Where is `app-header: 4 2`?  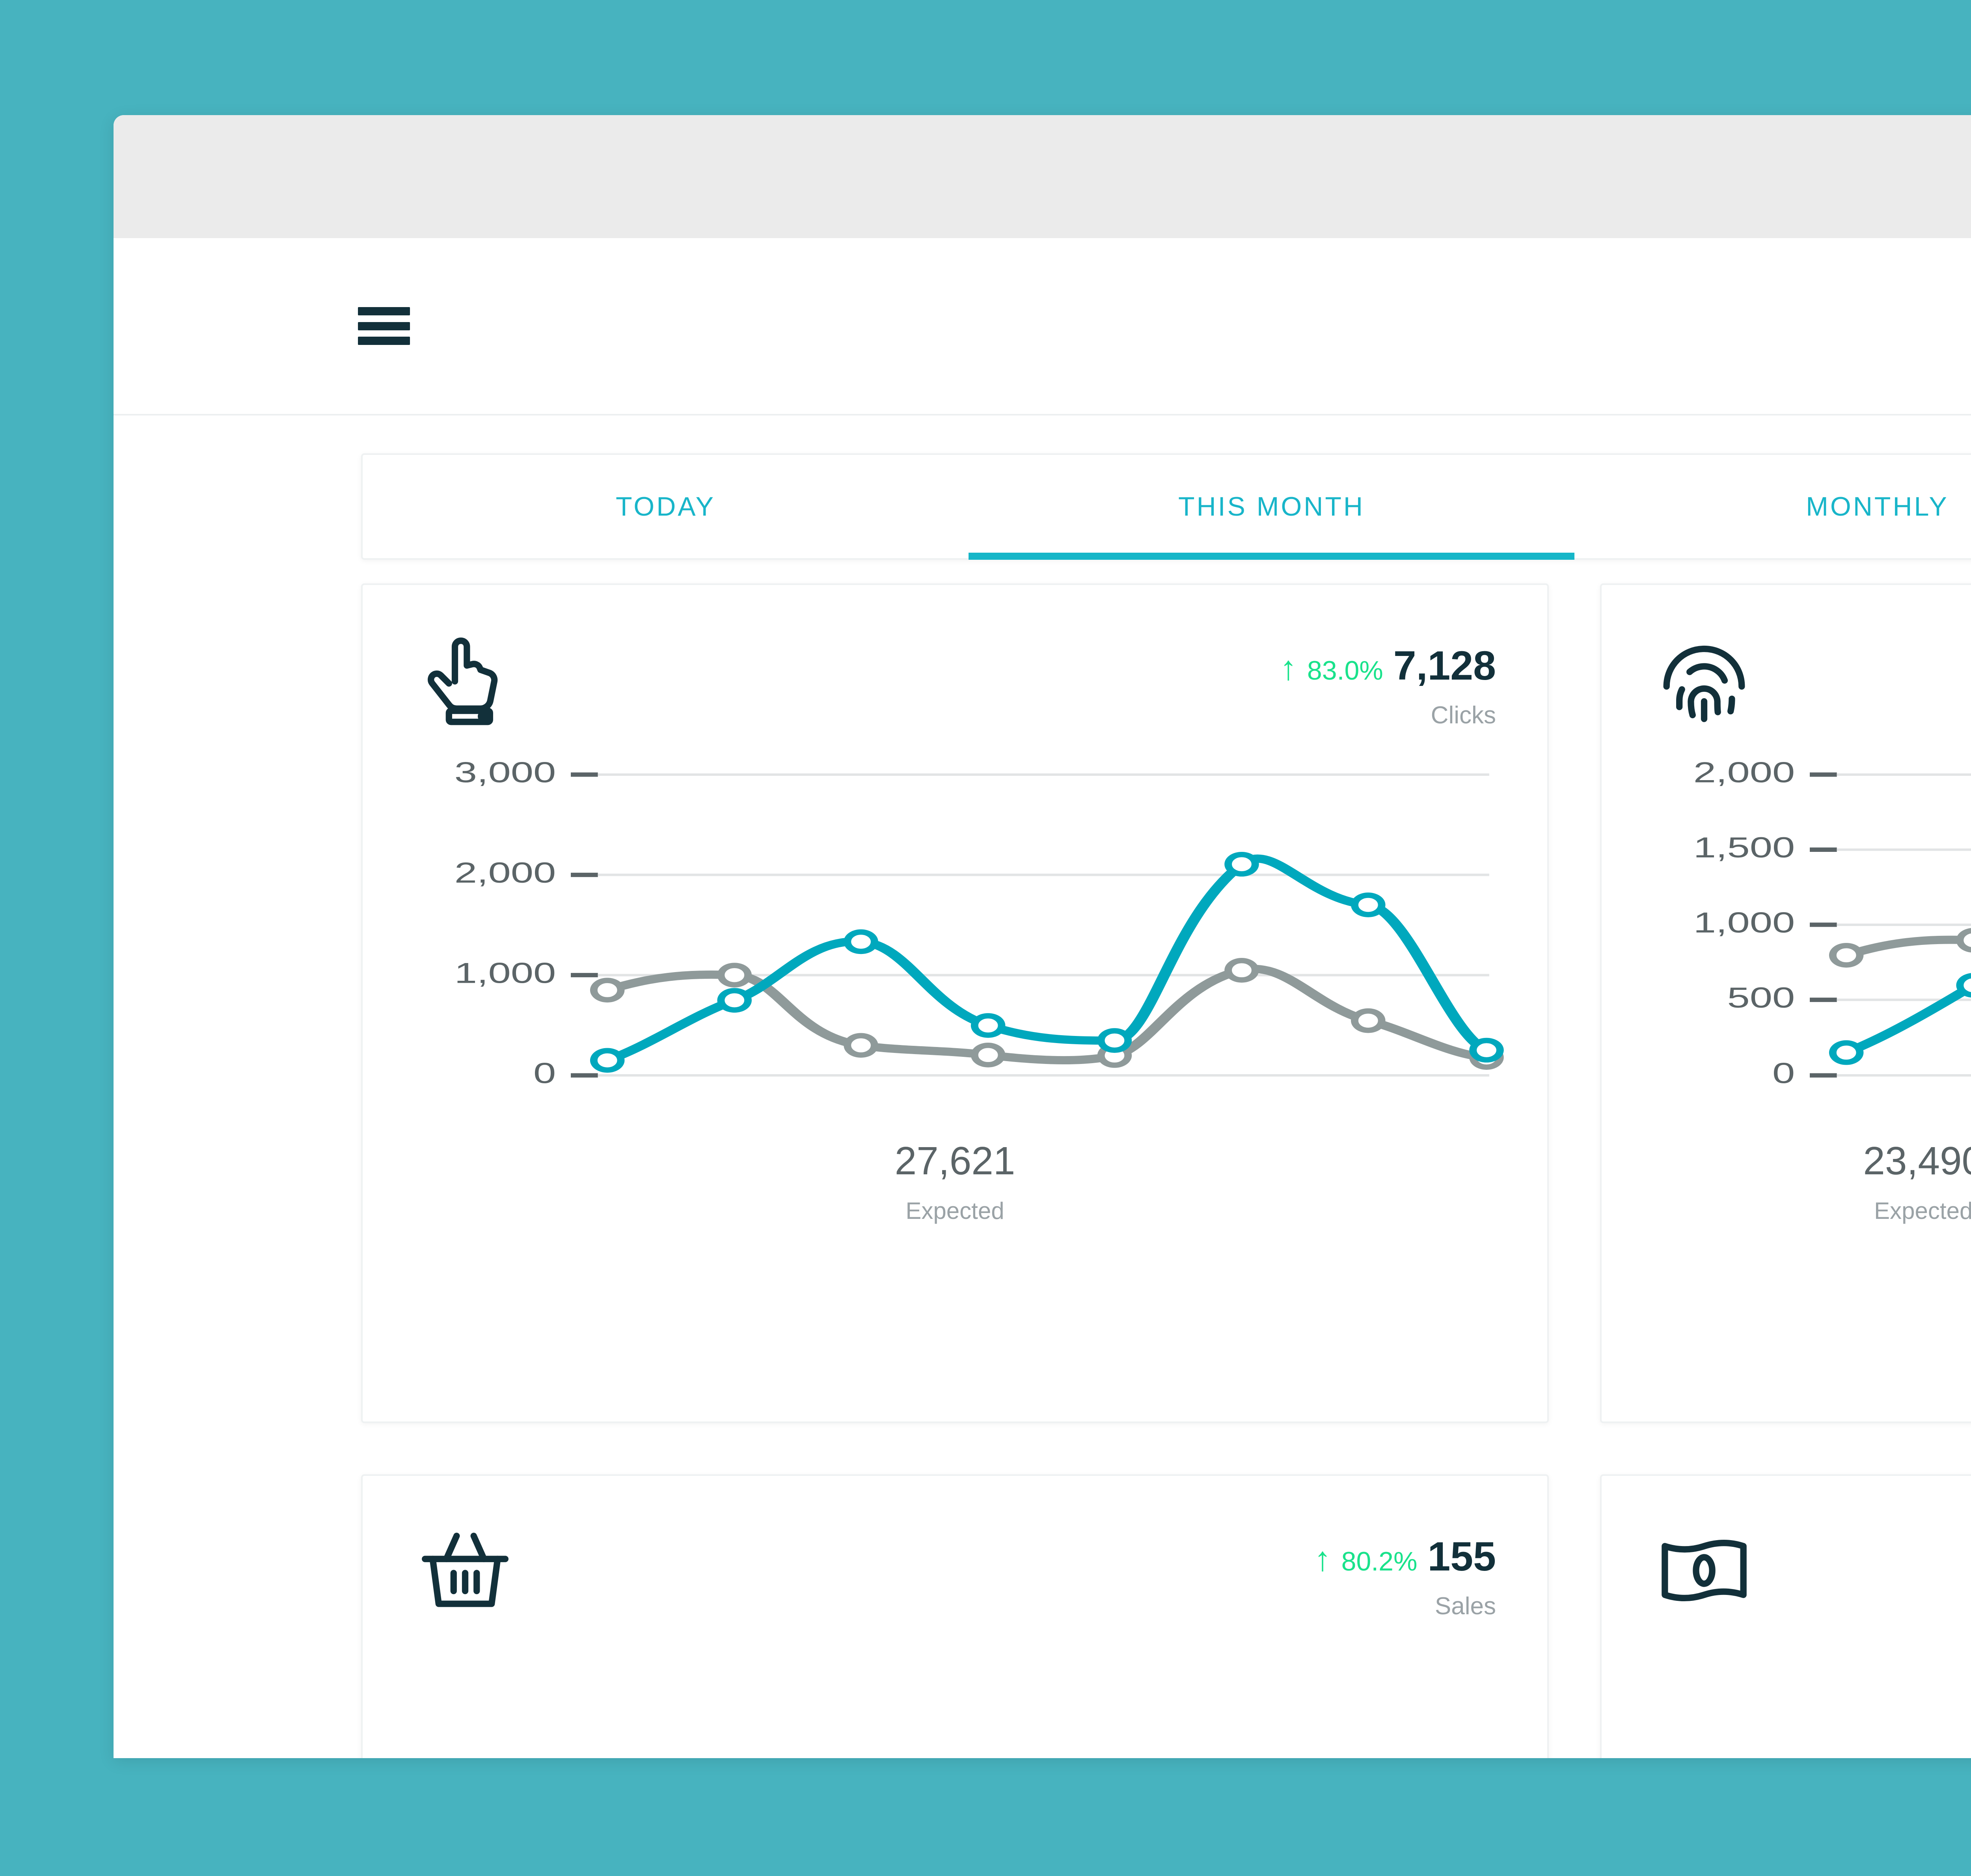 app-header: 4 2 is located at coordinates (1042, 326).